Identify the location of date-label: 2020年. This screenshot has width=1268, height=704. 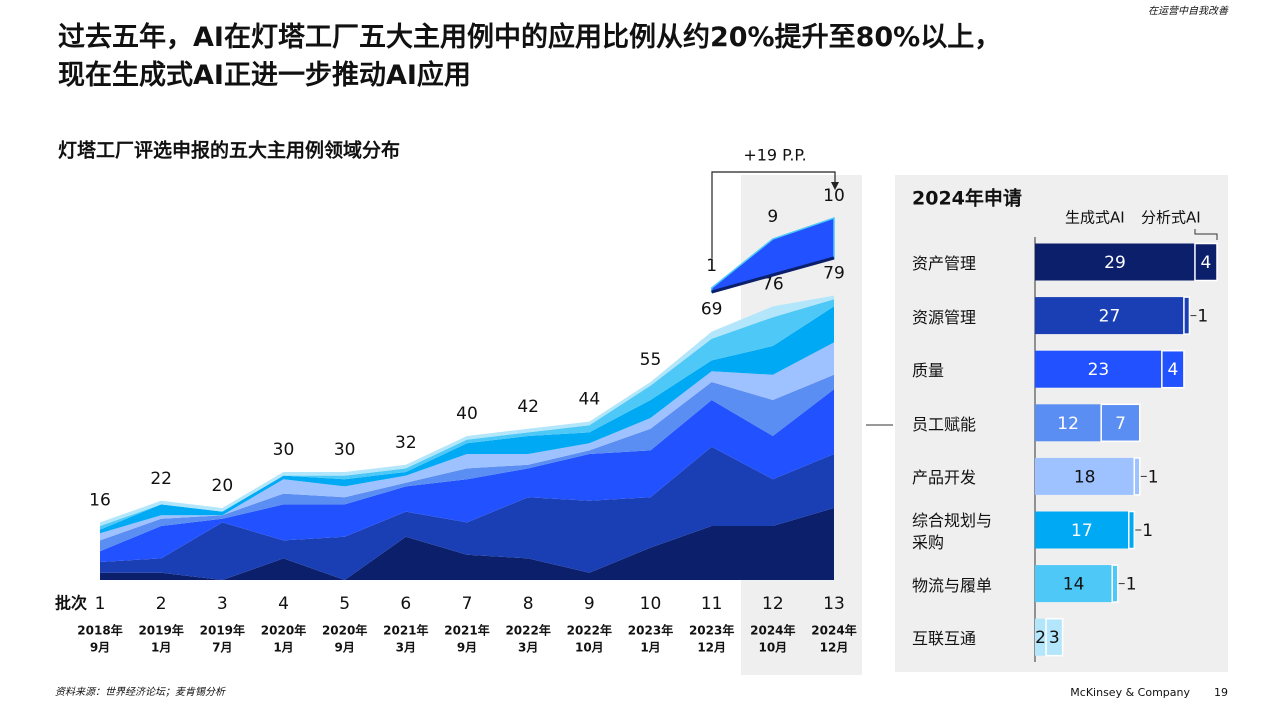
(283, 630).